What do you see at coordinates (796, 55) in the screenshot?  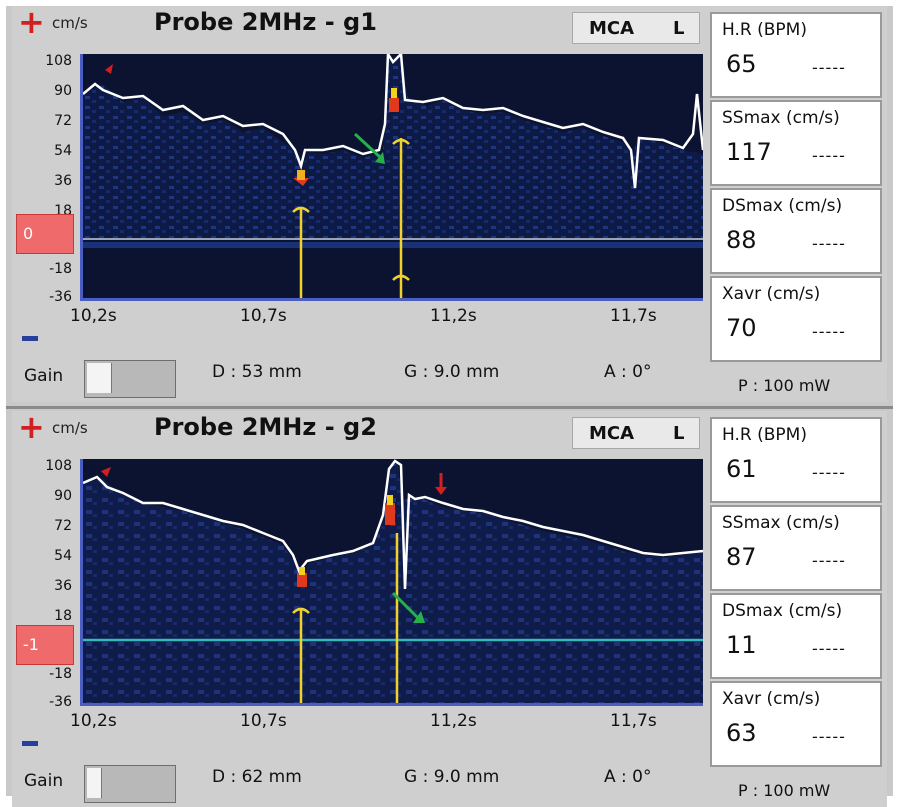 I see `heart-rate-box: H.R (BPM) 65 -----` at bounding box center [796, 55].